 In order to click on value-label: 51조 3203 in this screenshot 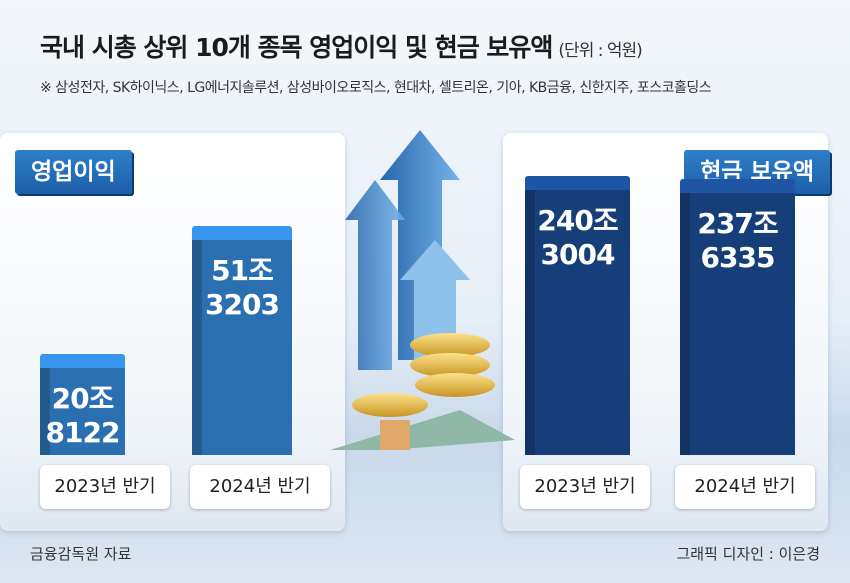, I will do `click(242, 287)`.